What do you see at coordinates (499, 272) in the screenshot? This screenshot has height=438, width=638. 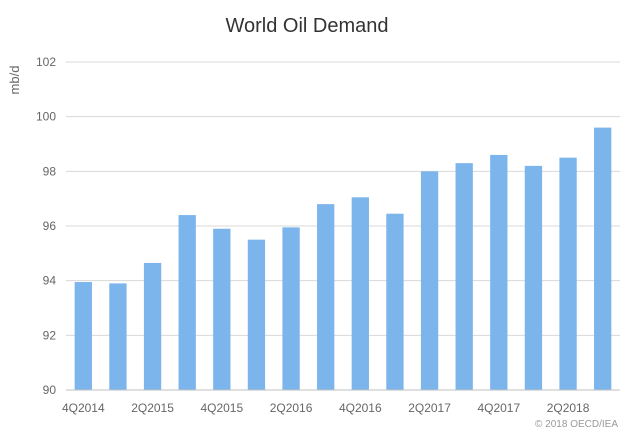 I see `bar-4Q2017` at bounding box center [499, 272].